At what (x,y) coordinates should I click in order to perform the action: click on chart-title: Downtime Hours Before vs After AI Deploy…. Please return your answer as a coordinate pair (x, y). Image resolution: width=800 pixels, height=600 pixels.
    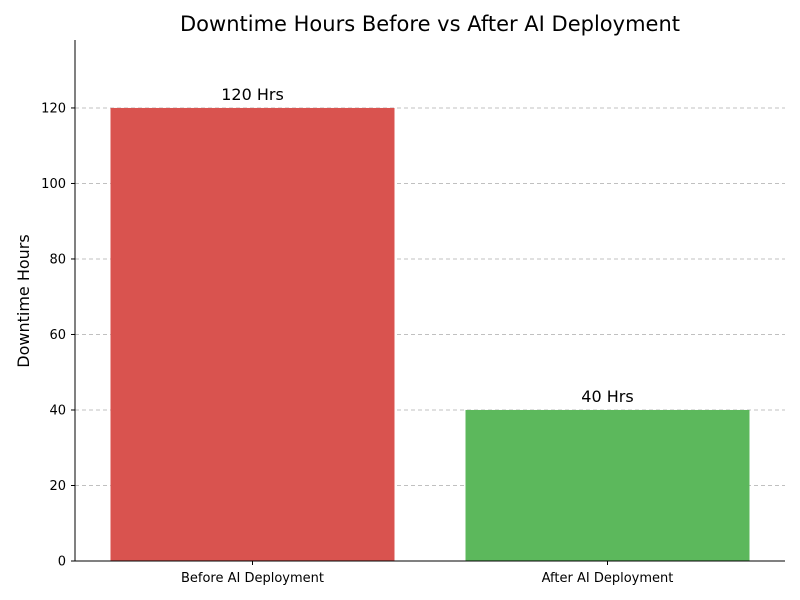
    Looking at the image, I should click on (430, 24).